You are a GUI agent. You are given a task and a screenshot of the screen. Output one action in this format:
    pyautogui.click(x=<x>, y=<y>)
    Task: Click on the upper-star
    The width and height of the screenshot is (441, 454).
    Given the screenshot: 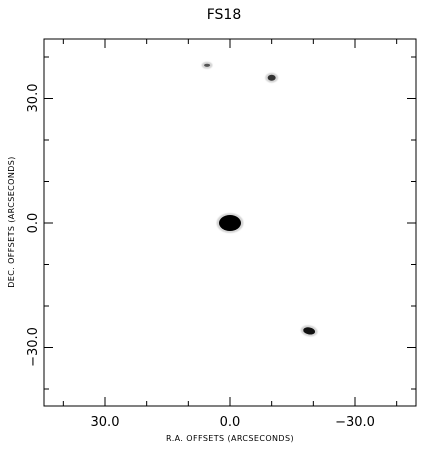 What is the action you would take?
    pyautogui.click(x=271, y=77)
    